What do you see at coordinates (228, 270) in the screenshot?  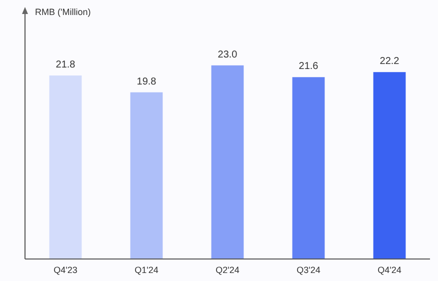 I see `x-tick-label: Q2'24` at bounding box center [228, 270].